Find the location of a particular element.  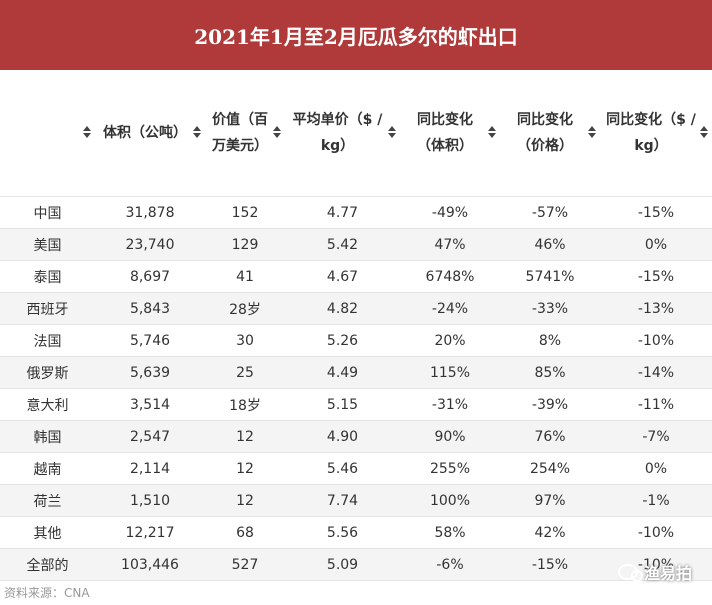

value-cell: -1% is located at coordinates (656, 500).